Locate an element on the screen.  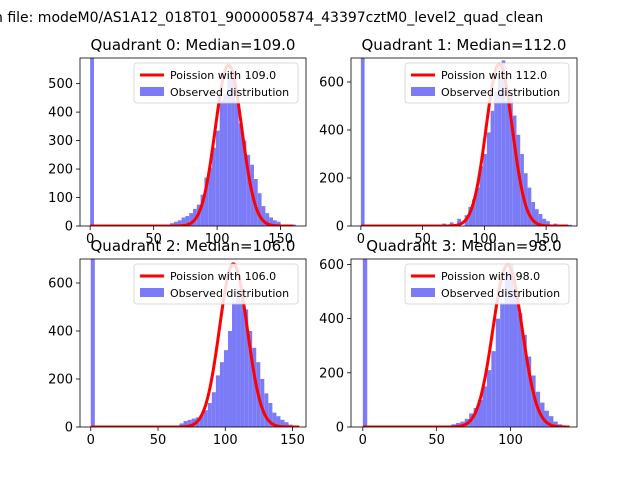
legend: Poission with 109.0 Observed distribution is located at coordinates (216, 83).